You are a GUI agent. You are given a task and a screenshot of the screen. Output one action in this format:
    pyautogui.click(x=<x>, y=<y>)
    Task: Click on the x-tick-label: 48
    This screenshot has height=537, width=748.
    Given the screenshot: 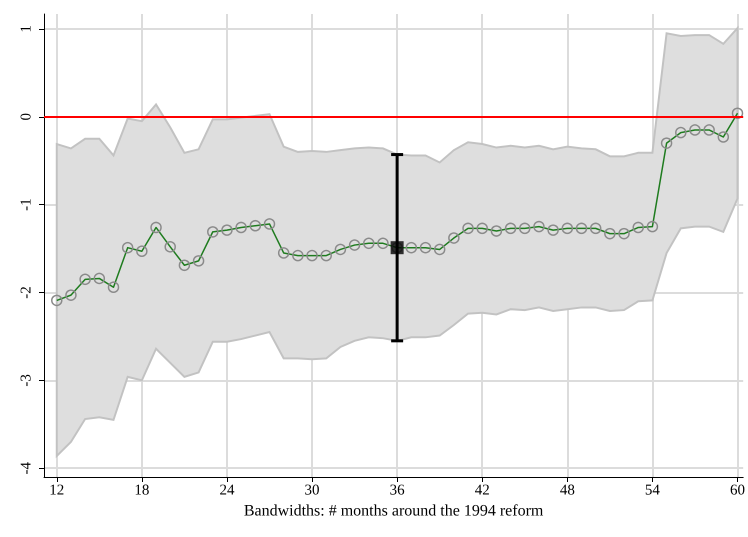 What is the action you would take?
    pyautogui.click(x=567, y=490)
    